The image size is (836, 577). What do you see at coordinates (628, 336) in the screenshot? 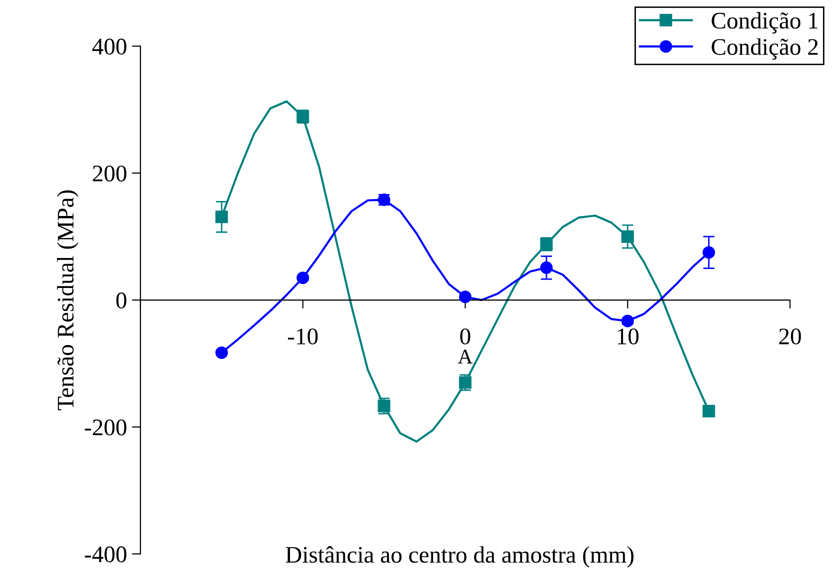
I see `x-tick-label: 10` at bounding box center [628, 336].